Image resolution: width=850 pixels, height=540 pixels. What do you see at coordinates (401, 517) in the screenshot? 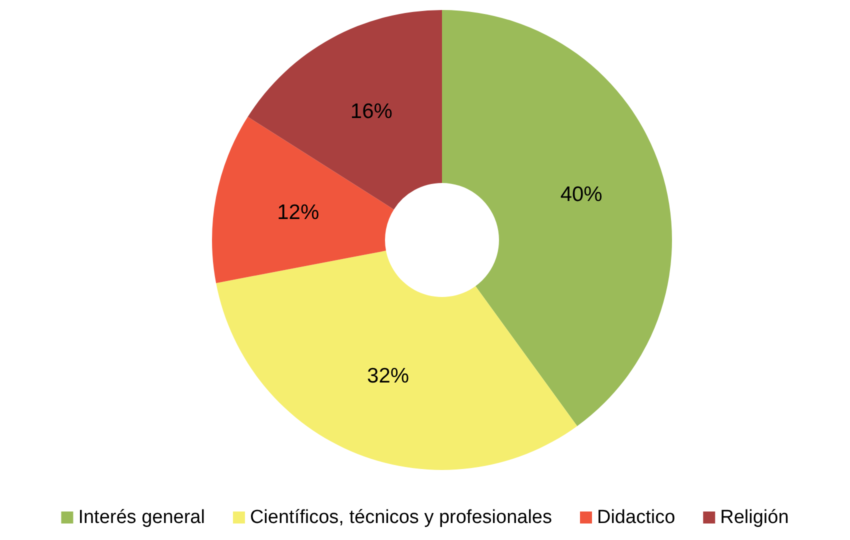
I see `legend-label: Científicos, técnicos y profesionales` at bounding box center [401, 517].